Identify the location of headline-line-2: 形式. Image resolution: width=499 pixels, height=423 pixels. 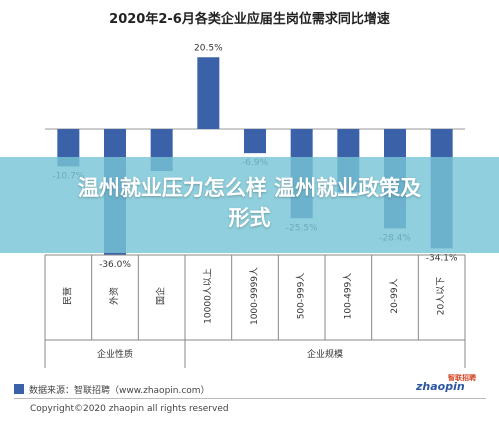
(249, 218).